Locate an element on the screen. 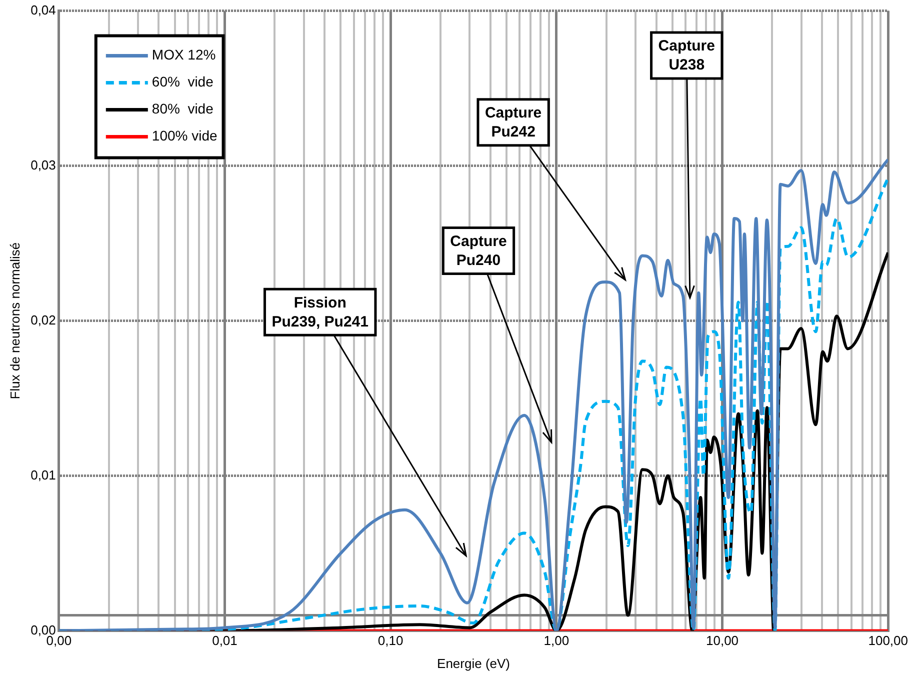  legend-label: 80% vide is located at coordinates (183, 108).